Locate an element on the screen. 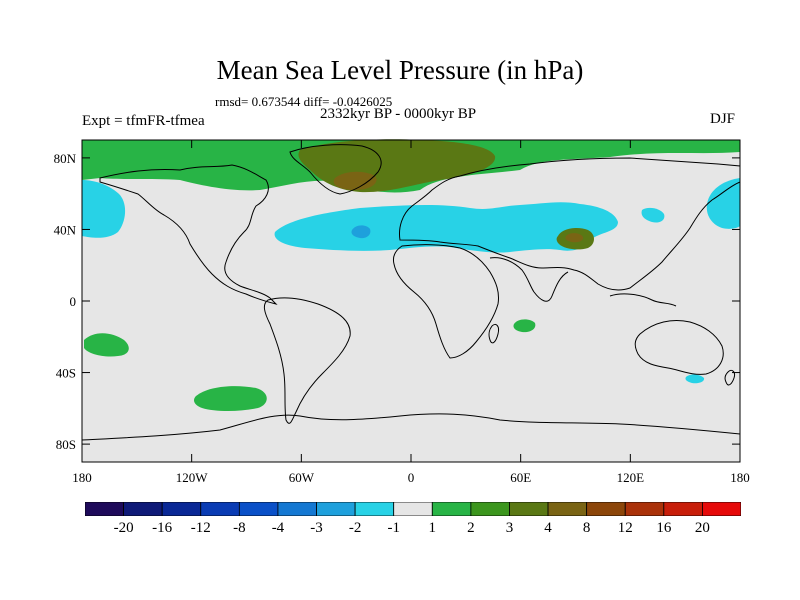 The height and width of the screenshot is (600, 800). experiment-label: Expt = tfmFR-tfmea is located at coordinates (143, 121).